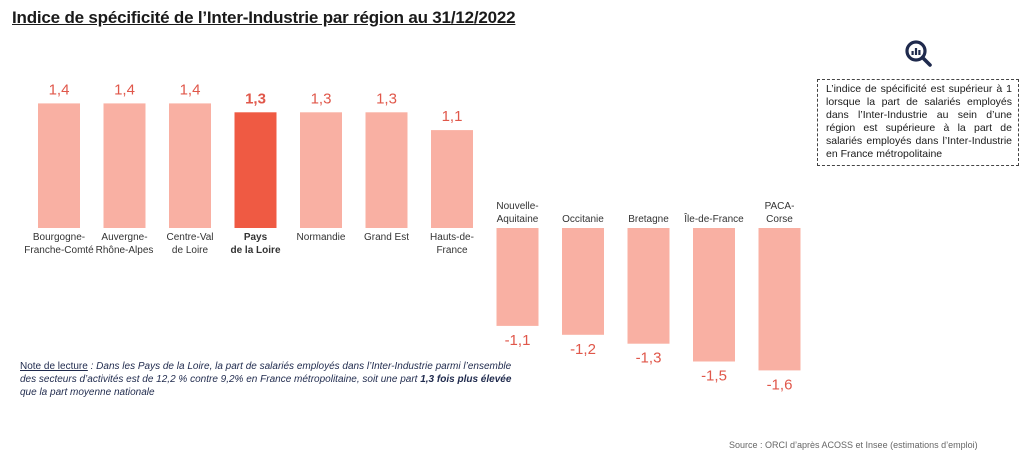 This screenshot has height=459, width=1024. What do you see at coordinates (321, 237) in the screenshot?
I see `category-label-4: Normandie` at bounding box center [321, 237].